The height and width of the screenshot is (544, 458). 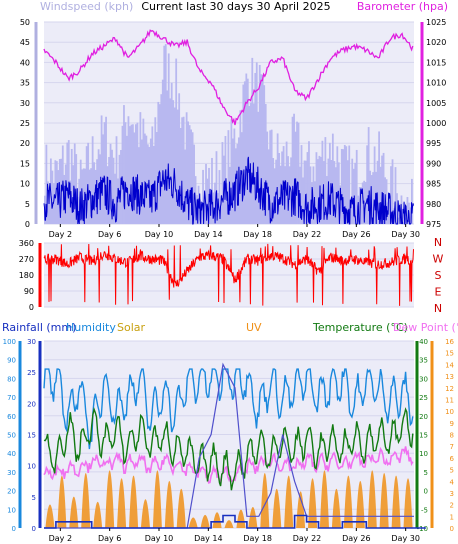 I want to click on barometer-line, so click(x=228, y=77).